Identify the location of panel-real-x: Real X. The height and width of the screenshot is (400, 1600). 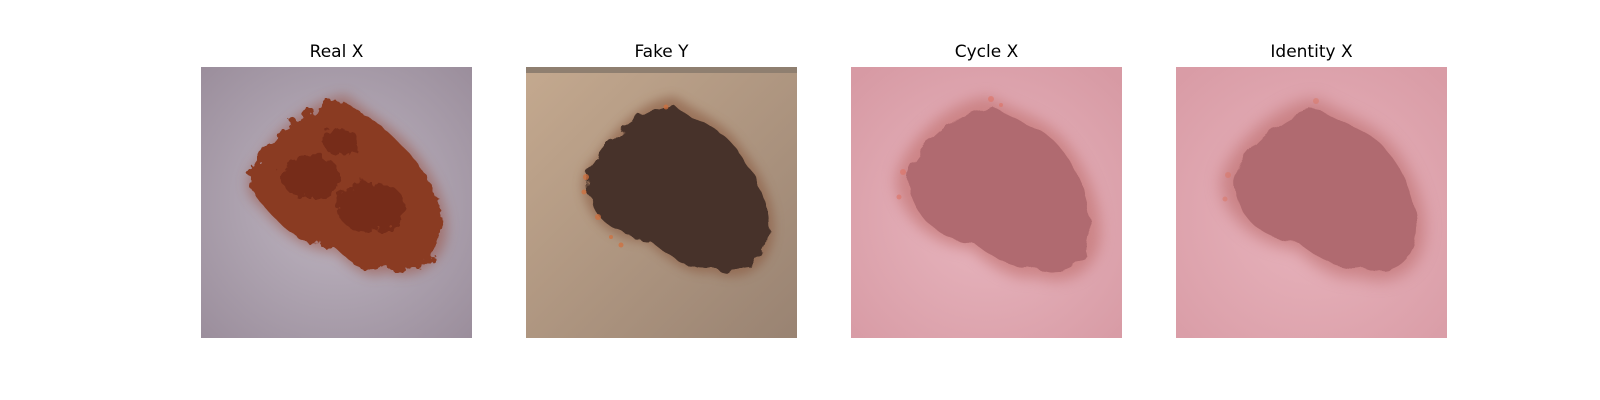
(336, 190).